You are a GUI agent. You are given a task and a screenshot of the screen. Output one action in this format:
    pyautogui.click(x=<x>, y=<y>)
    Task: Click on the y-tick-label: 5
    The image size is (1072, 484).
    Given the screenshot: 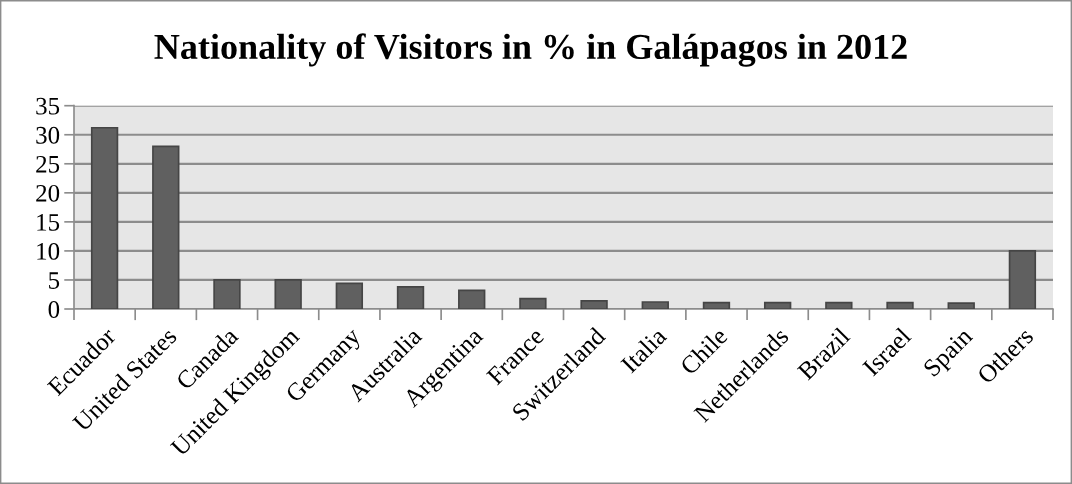 What is the action you would take?
    pyautogui.click(x=54, y=280)
    